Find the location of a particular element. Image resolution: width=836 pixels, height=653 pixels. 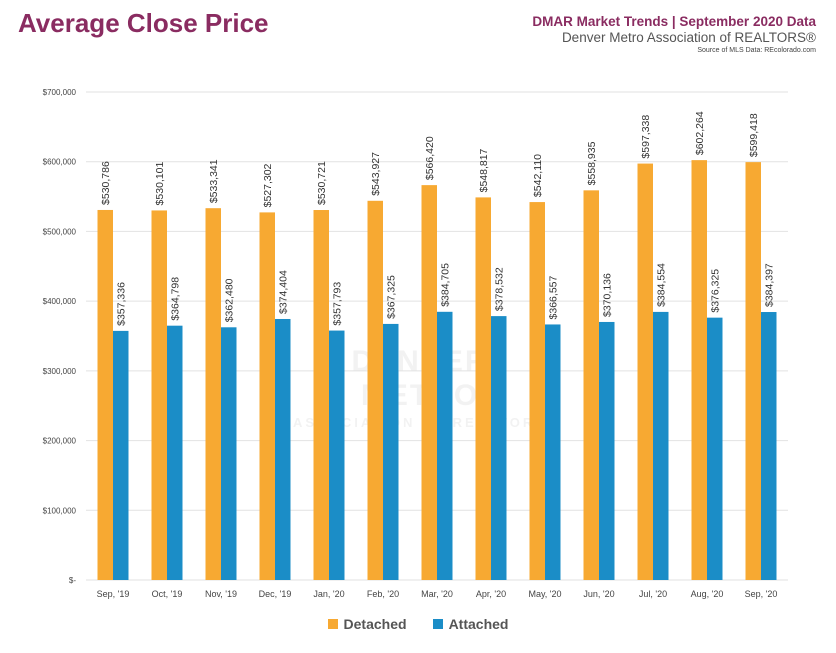

data-label-attached: $378,532 is located at coordinates (500, 289).